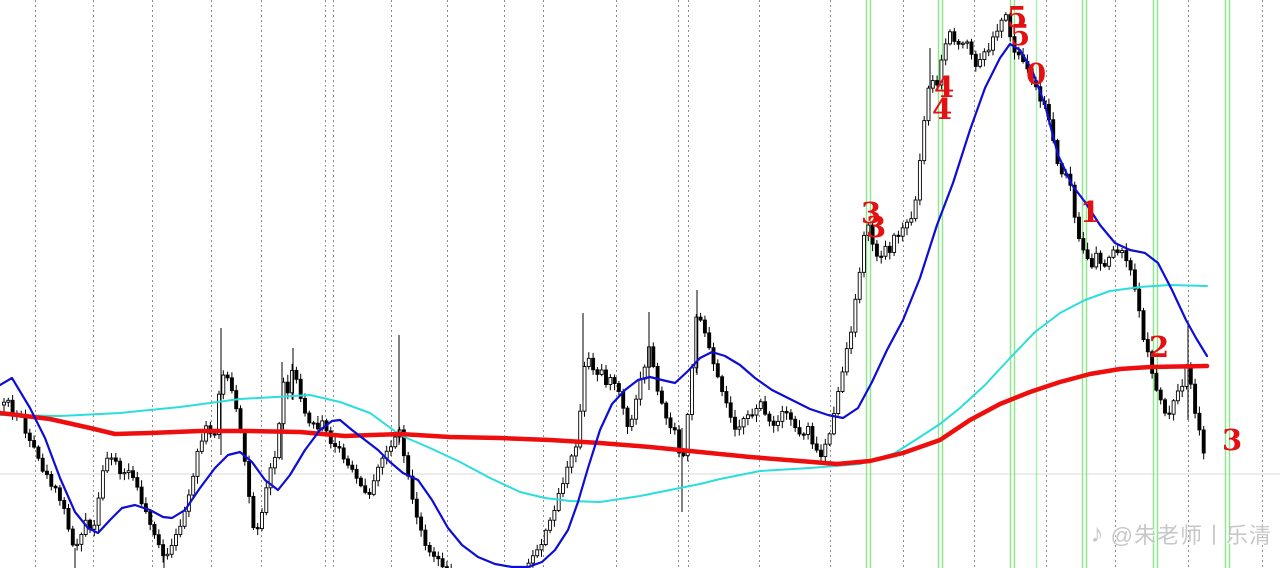 The height and width of the screenshot is (568, 1280). I want to click on wave-label-1: 1, so click(1090, 212).